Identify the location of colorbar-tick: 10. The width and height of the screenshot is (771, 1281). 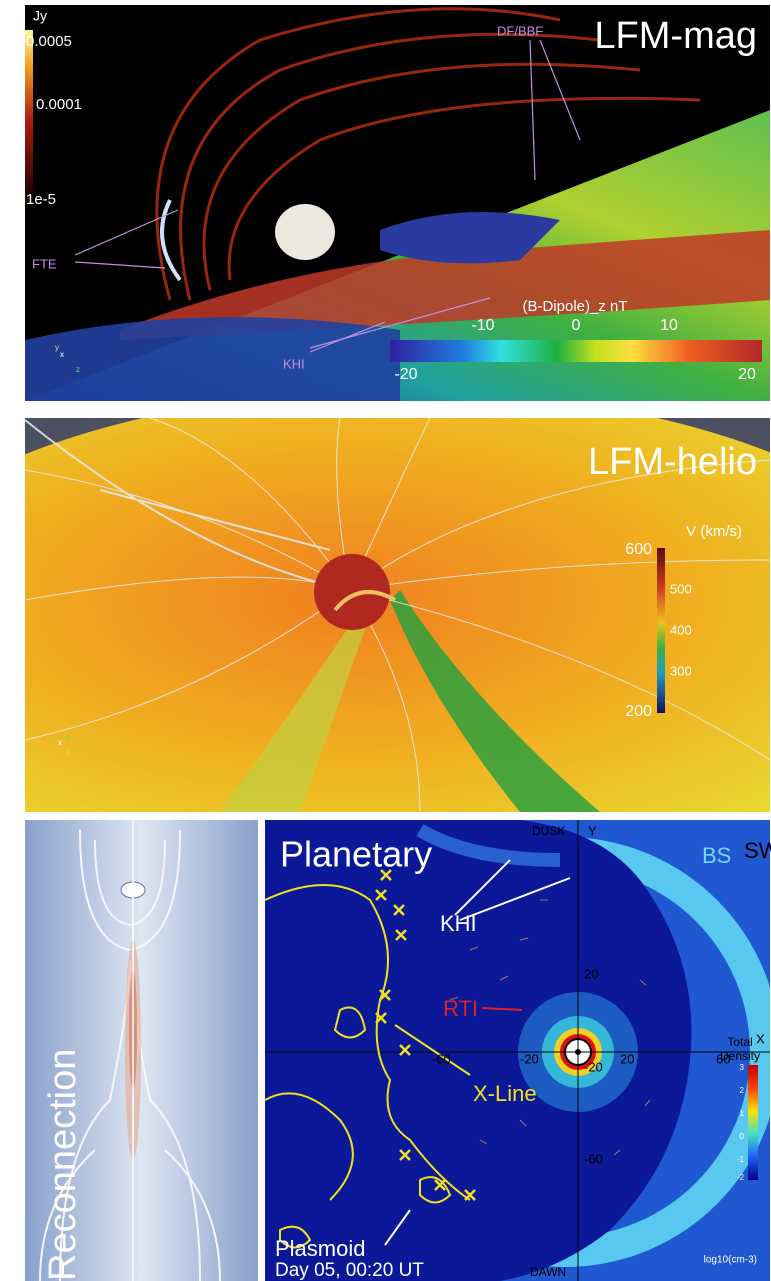
(669, 325).